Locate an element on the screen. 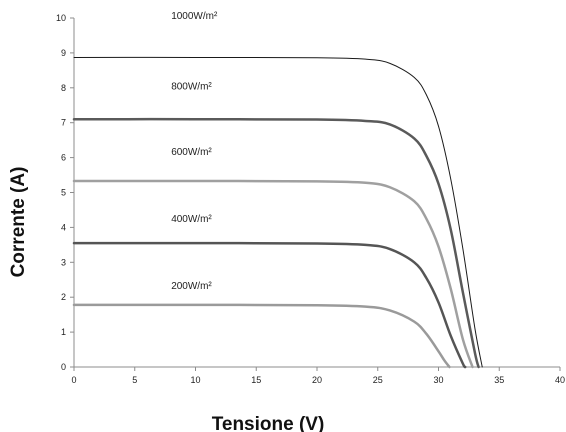 Image resolution: width=566 pixels, height=432 pixels. y-tick-label: 5 is located at coordinates (63, 193).